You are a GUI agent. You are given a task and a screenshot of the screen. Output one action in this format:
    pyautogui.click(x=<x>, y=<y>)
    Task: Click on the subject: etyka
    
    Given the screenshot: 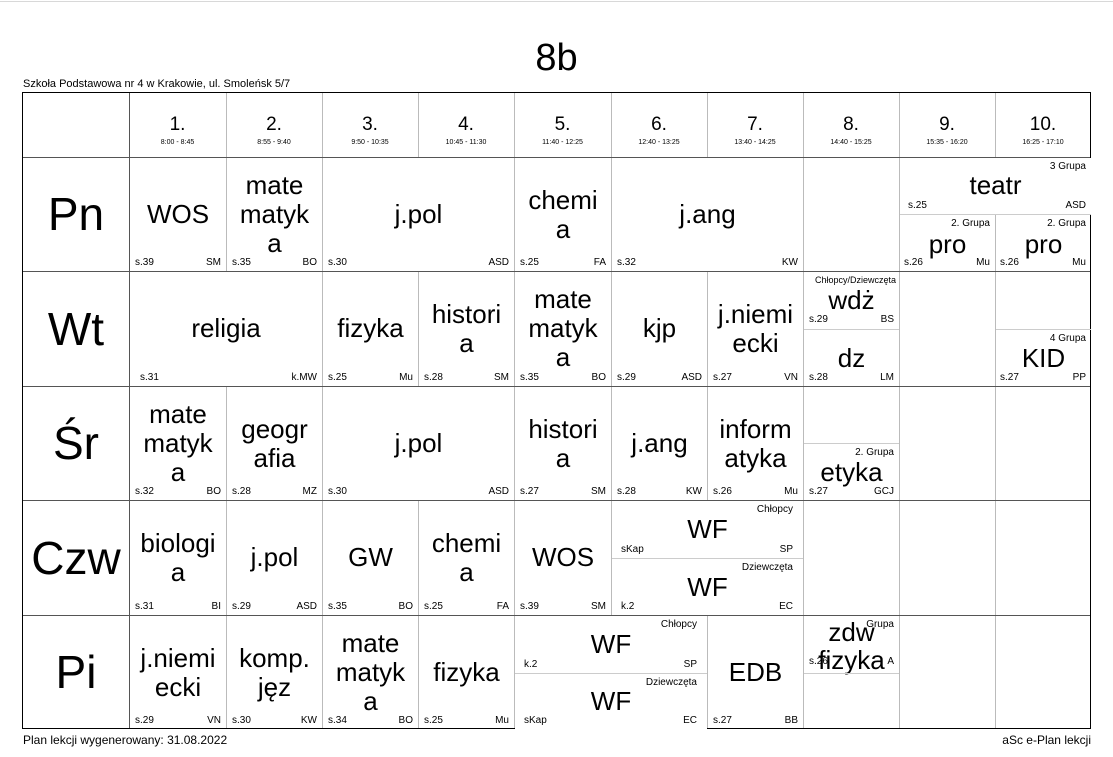 What is the action you would take?
    pyautogui.click(x=851, y=472)
    